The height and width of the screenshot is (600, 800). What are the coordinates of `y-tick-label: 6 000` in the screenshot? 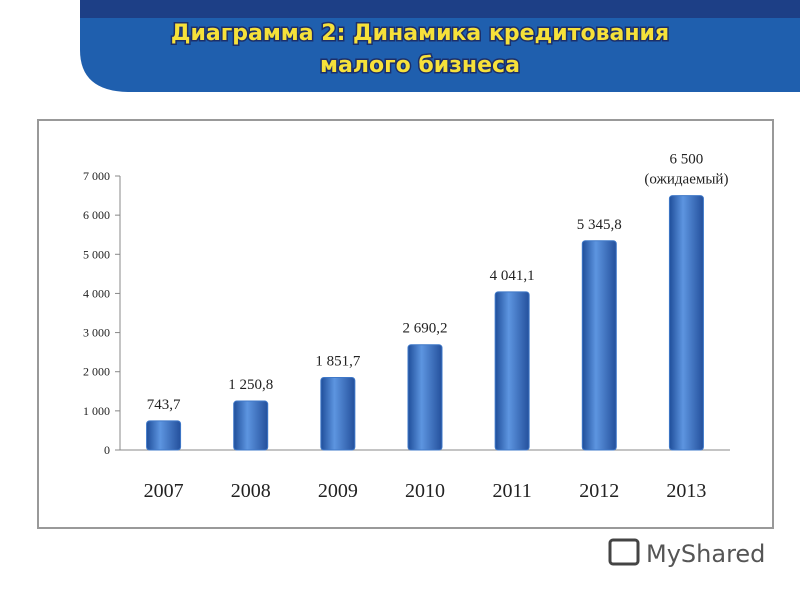 It's located at (96, 215).